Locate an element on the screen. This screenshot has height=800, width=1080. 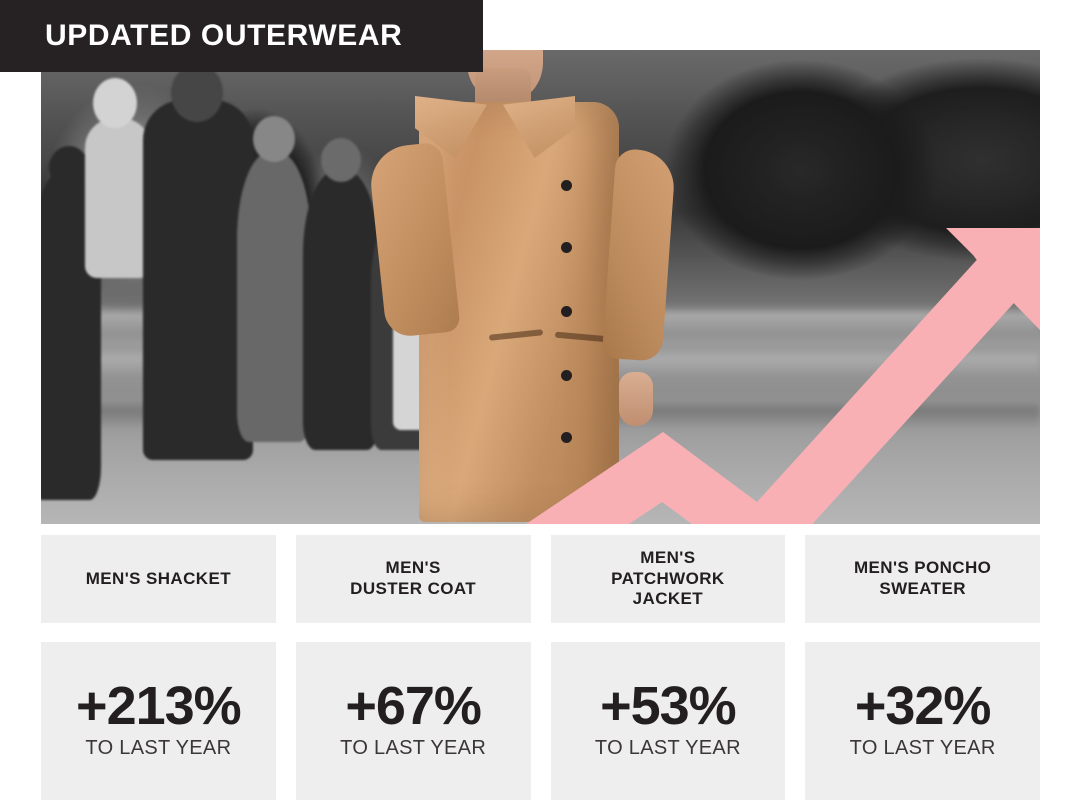
growth-value-card-3: +53% TO LAST YEAR is located at coordinates (668, 721).